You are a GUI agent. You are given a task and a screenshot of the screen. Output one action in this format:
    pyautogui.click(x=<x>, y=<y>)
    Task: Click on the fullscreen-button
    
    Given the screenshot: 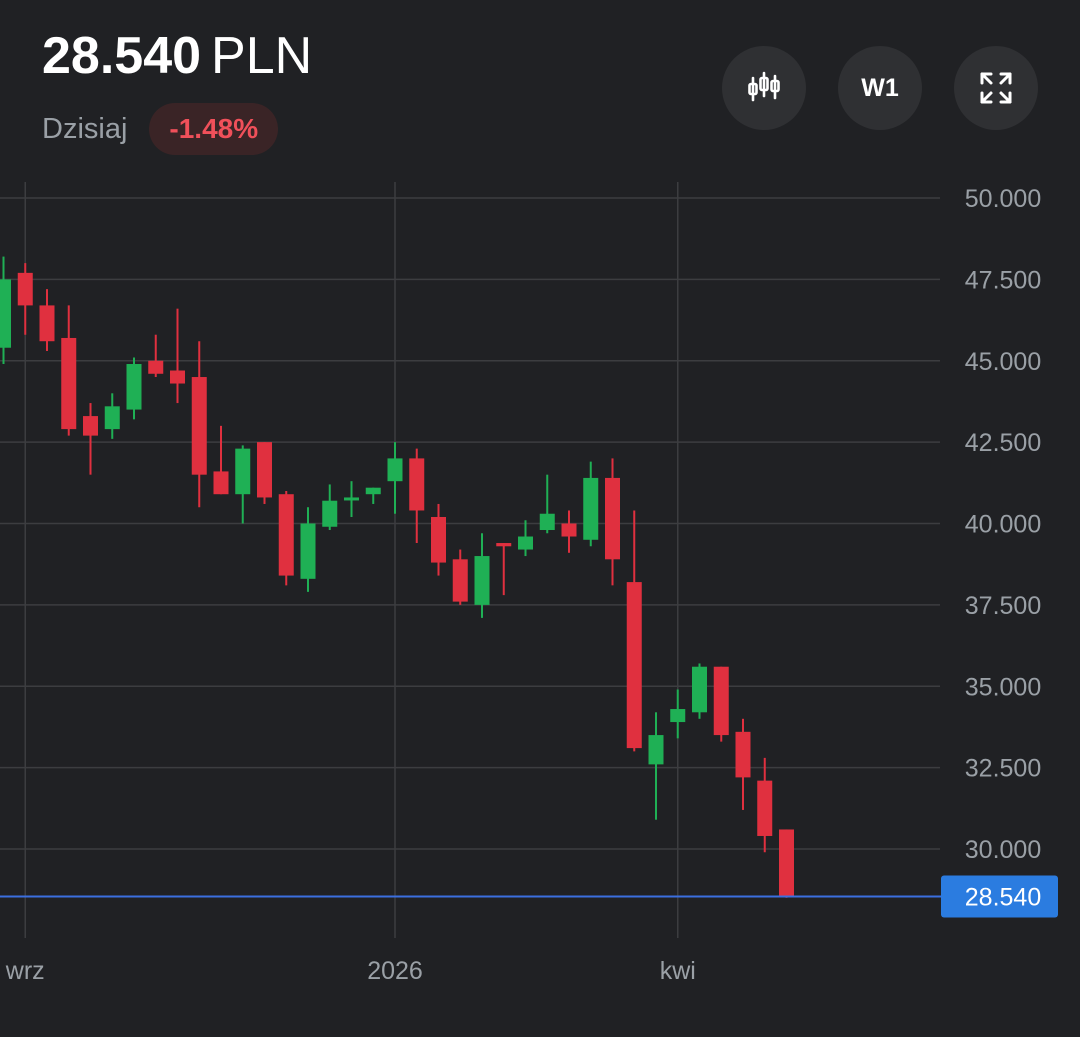 What is the action you would take?
    pyautogui.click(x=996, y=88)
    